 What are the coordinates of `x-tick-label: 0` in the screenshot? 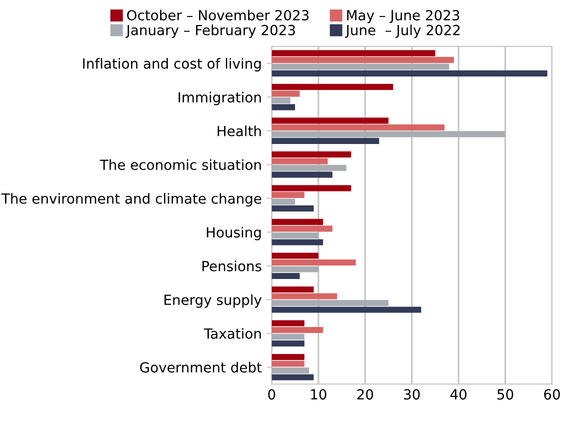 It's located at (272, 394).